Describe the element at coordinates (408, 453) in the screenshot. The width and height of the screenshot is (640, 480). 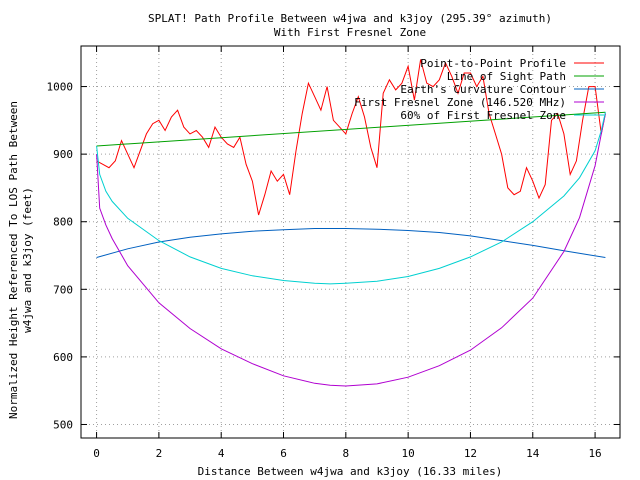
I see `x-tick-label: 10` at that location.